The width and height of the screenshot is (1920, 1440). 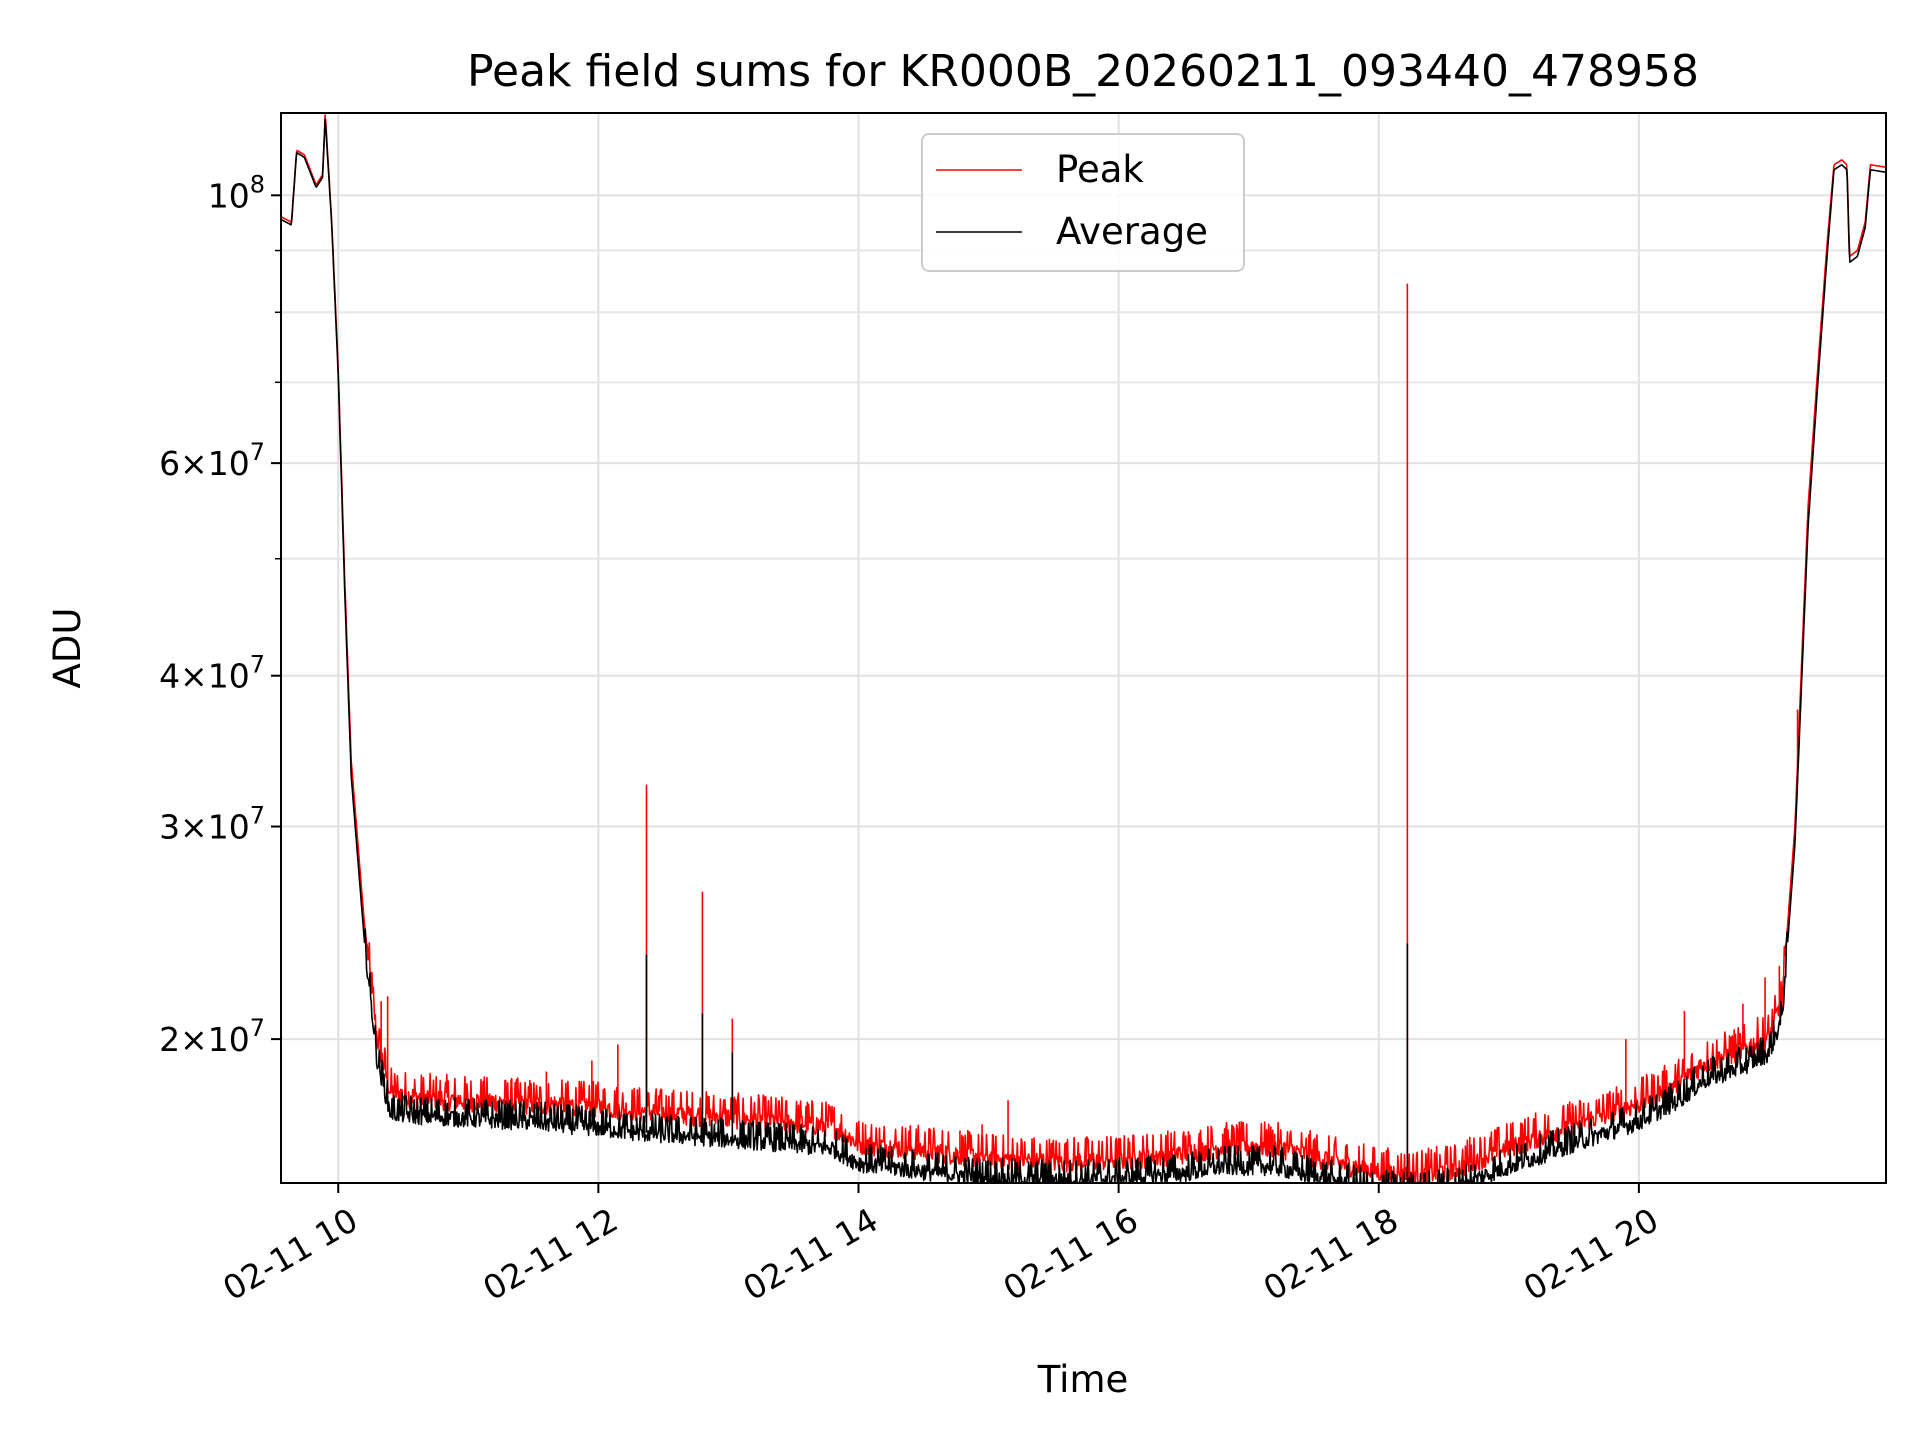 I want to click on legend: Peak Average, so click(x=1083, y=202).